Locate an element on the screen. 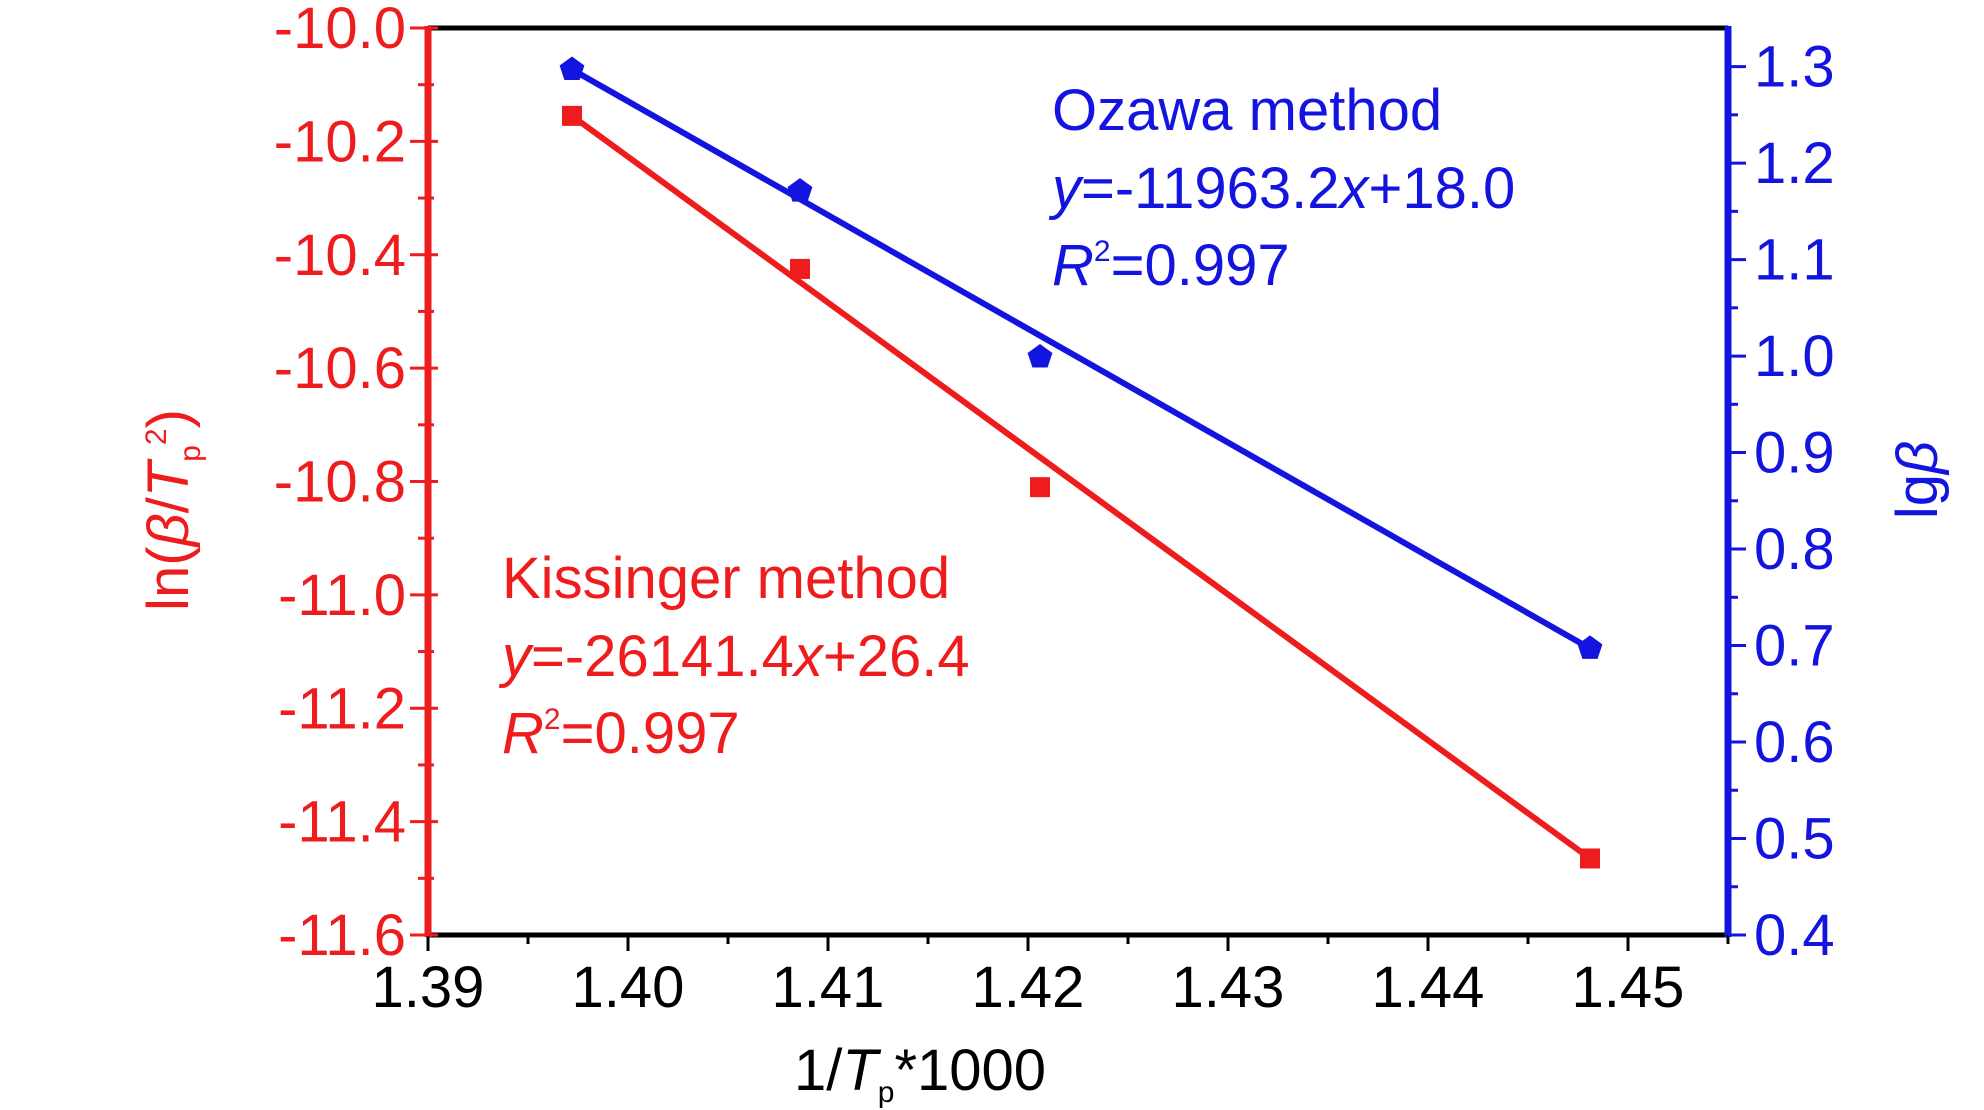 The height and width of the screenshot is (1110, 1984). y-left-tick-label: -10.4 is located at coordinates (340, 255).